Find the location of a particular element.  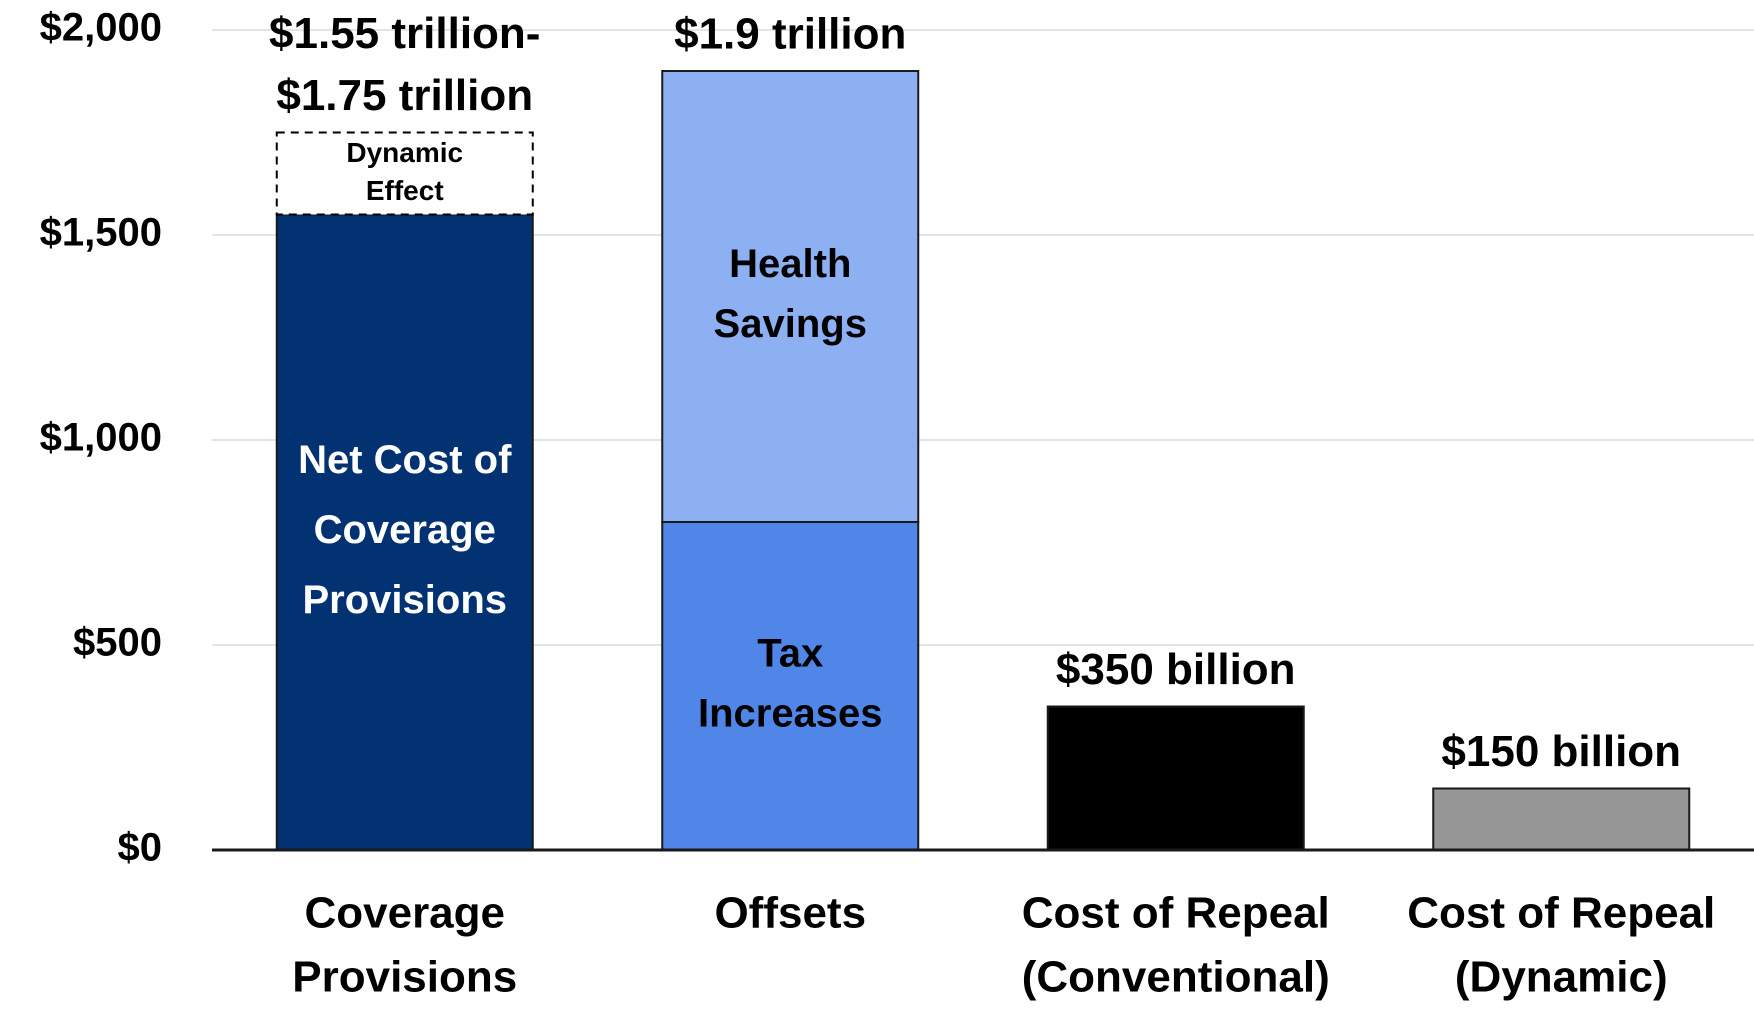

x-category-label: Offsets is located at coordinates (790, 913).